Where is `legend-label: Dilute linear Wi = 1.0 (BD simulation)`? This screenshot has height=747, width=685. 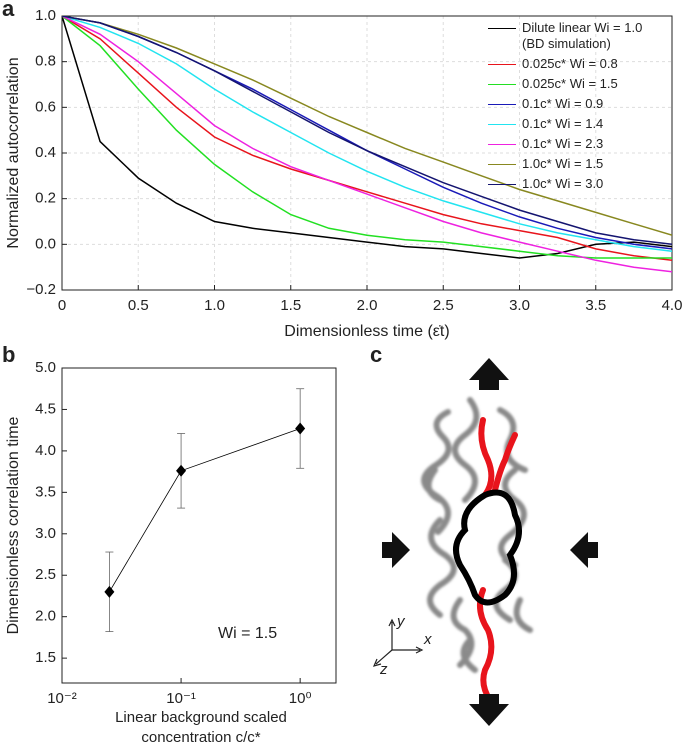
legend-label: Dilute linear Wi = 1.0 (BD simulation) is located at coordinates (582, 35).